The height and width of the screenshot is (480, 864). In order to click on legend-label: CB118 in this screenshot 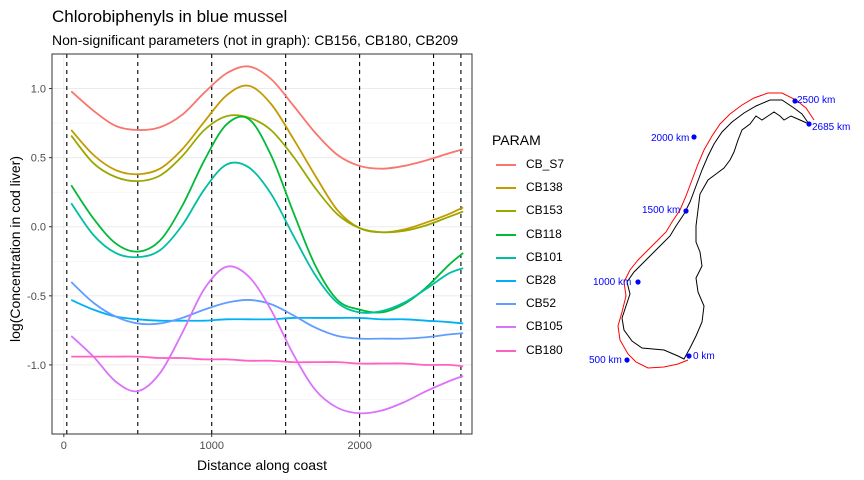, I will do `click(544, 233)`.